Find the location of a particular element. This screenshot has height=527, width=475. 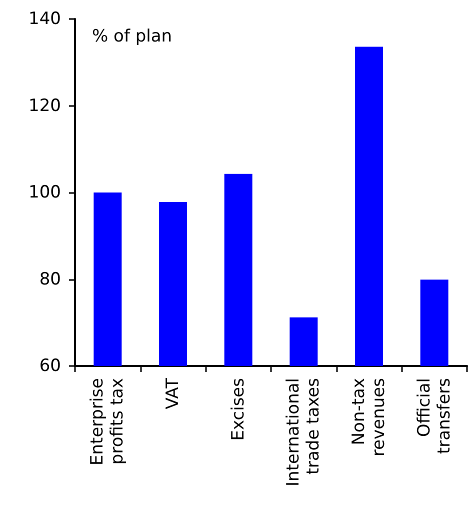

annotation: % of plan is located at coordinates (132, 36).